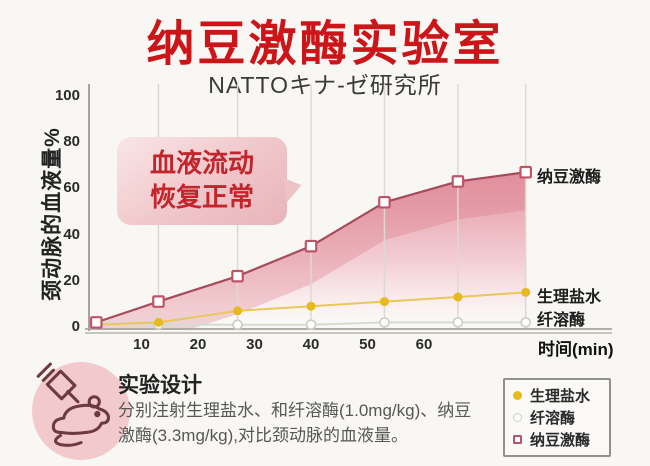 This screenshot has height=466, width=650. Describe the element at coordinates (517, 395) in the screenshot. I see `filled-circle-marker-icon` at that location.